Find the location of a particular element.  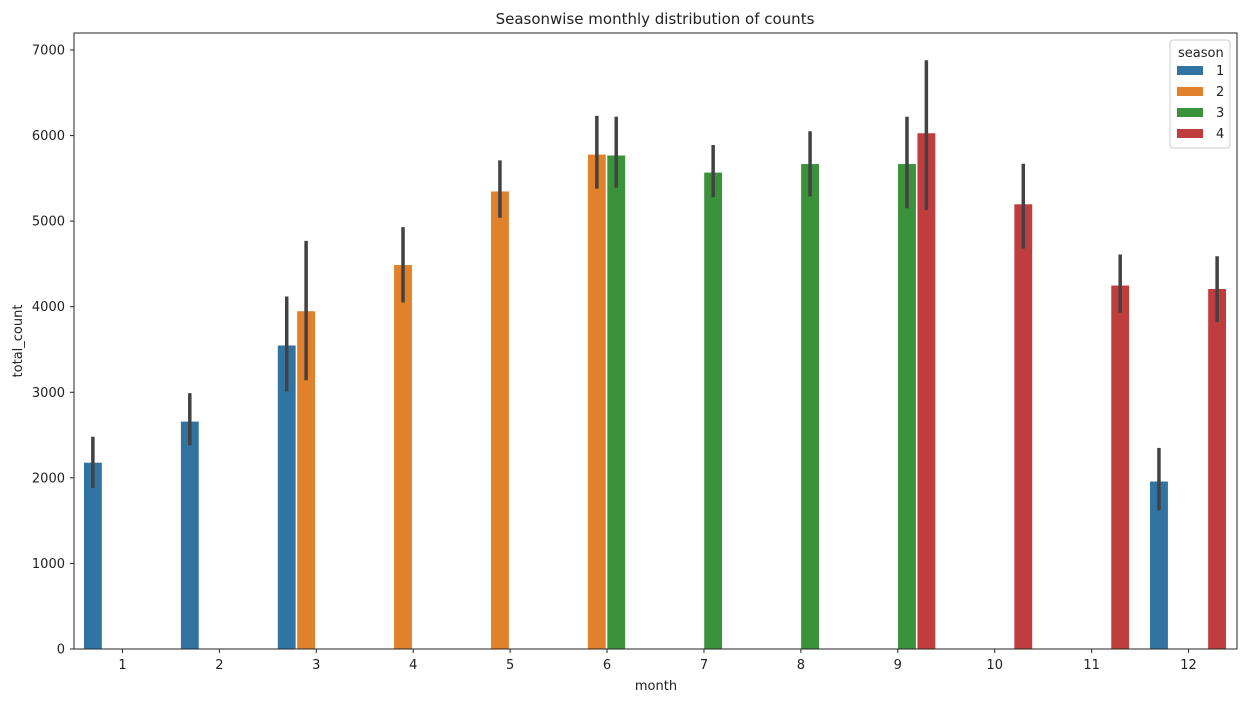

x-tick-label: 7 is located at coordinates (704, 665).